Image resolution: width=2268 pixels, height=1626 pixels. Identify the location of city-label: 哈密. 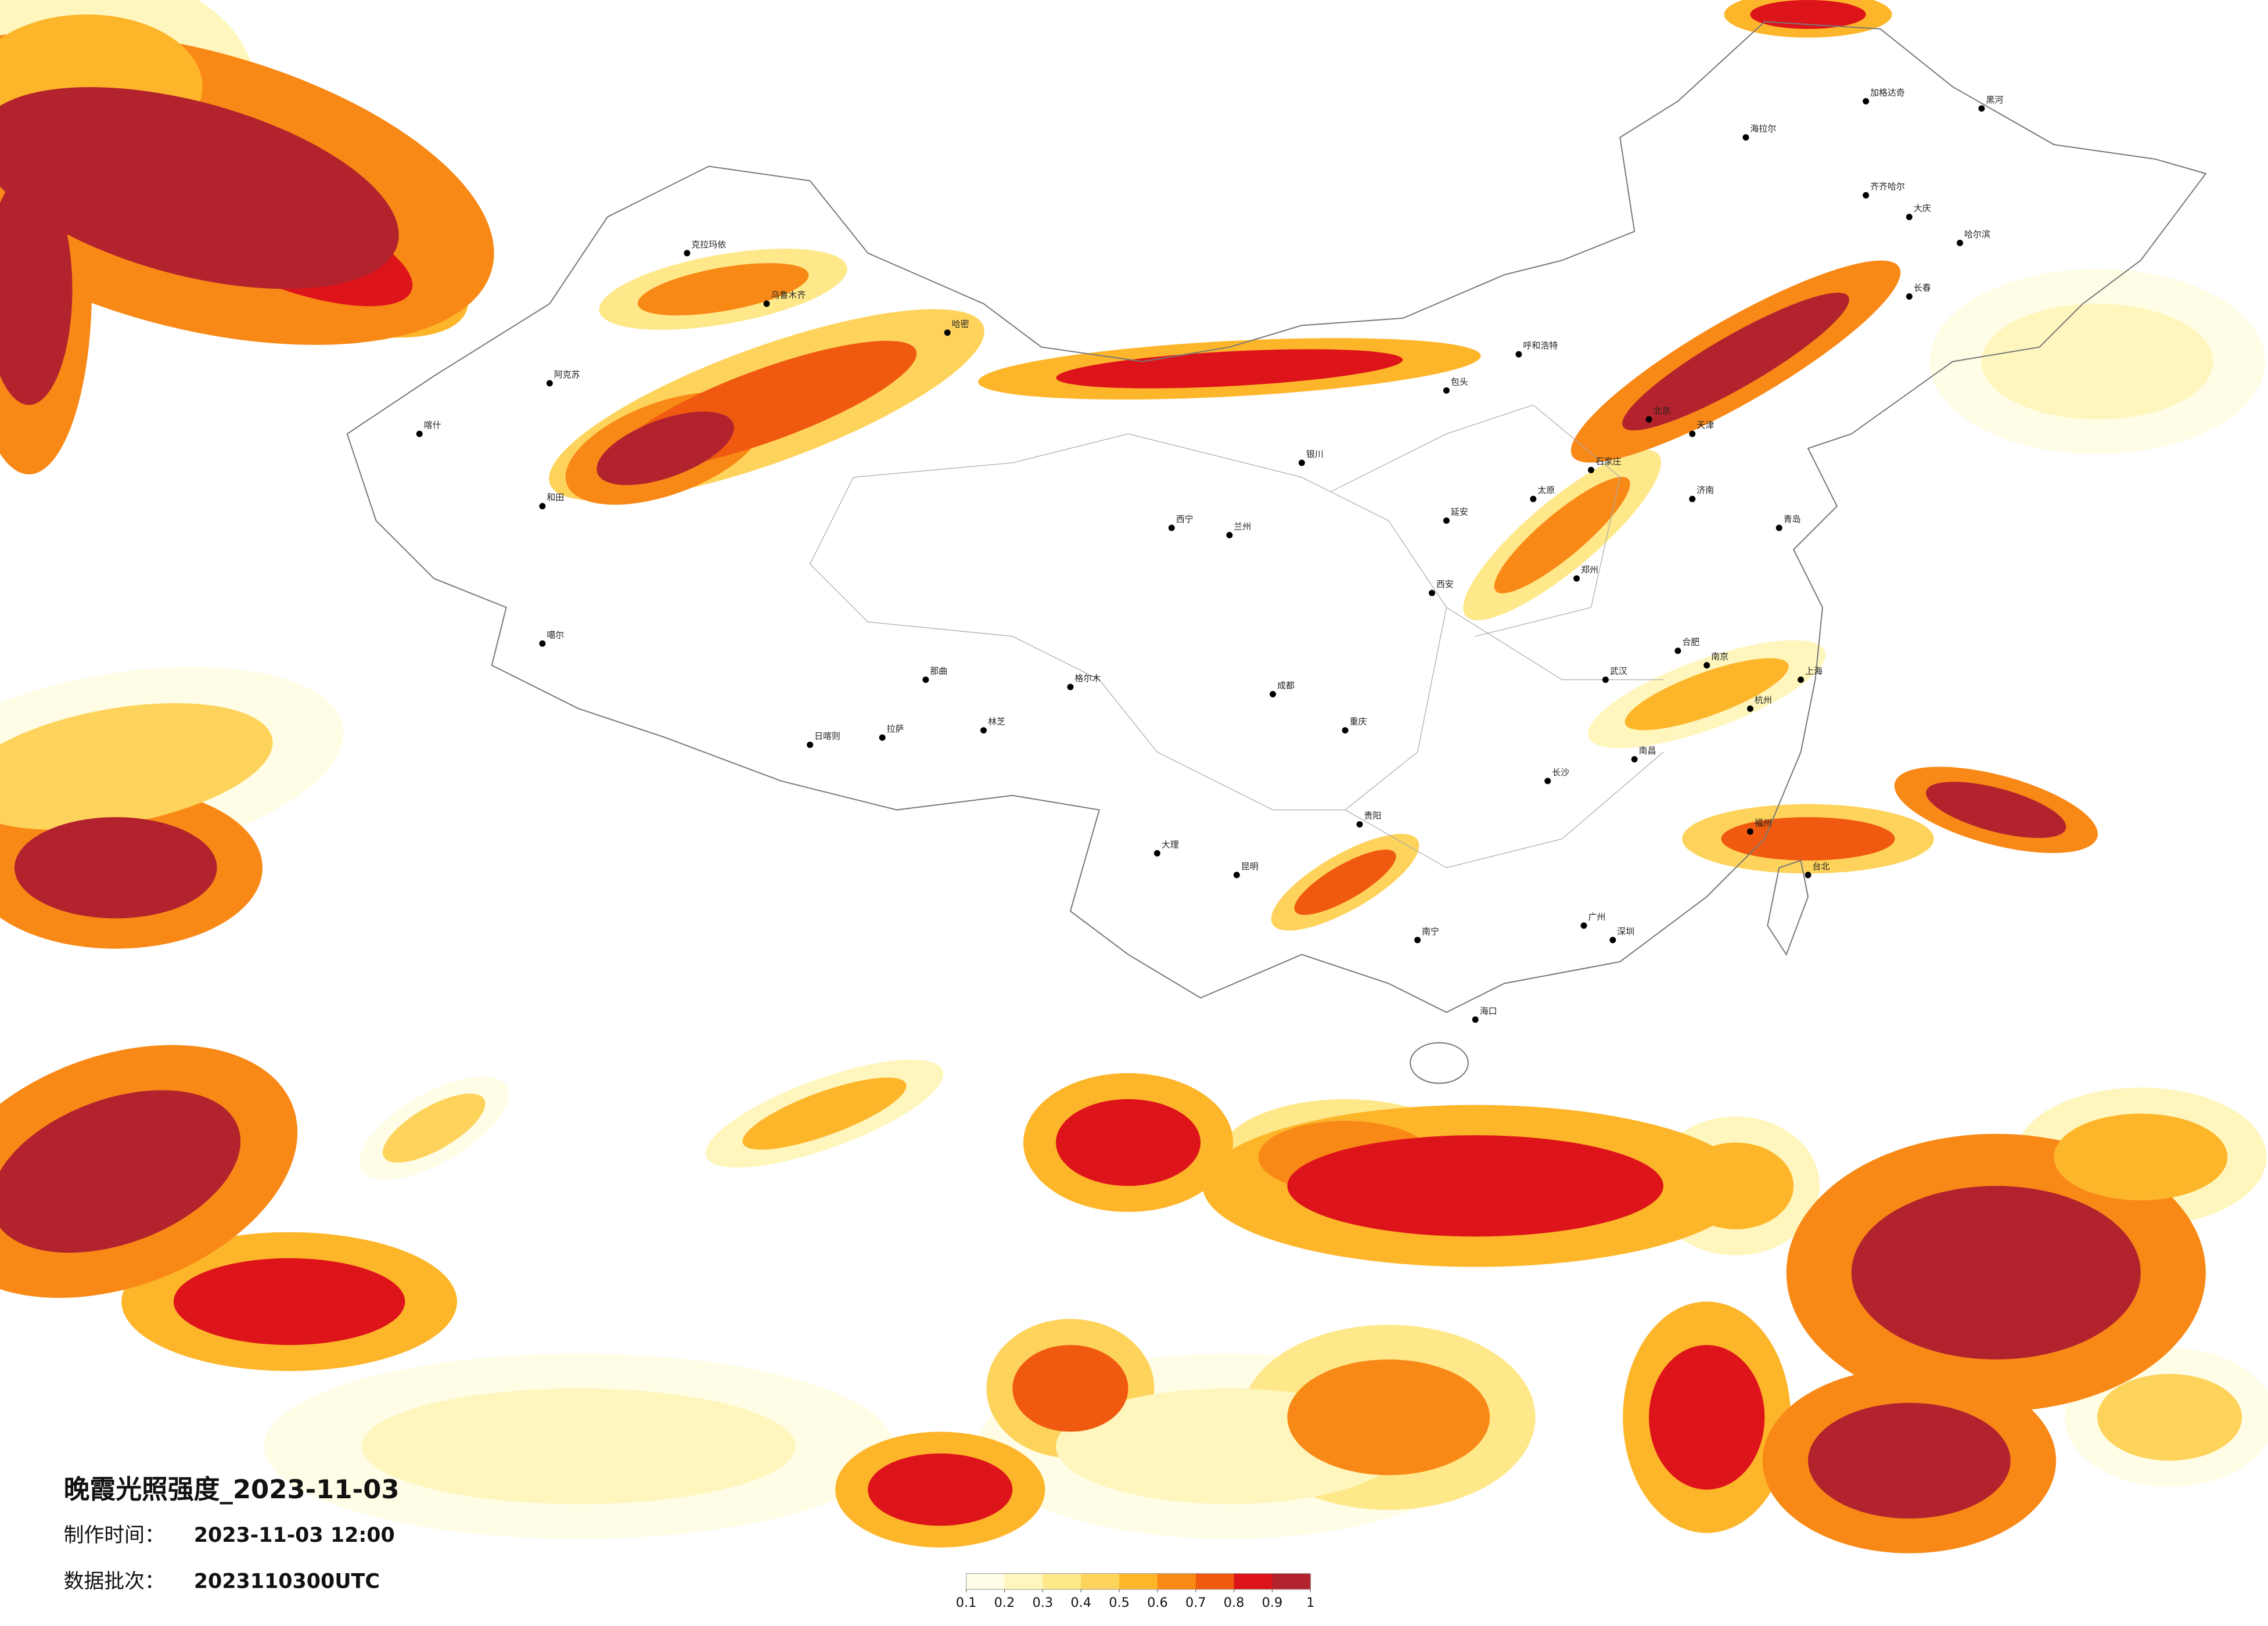
(960, 324).